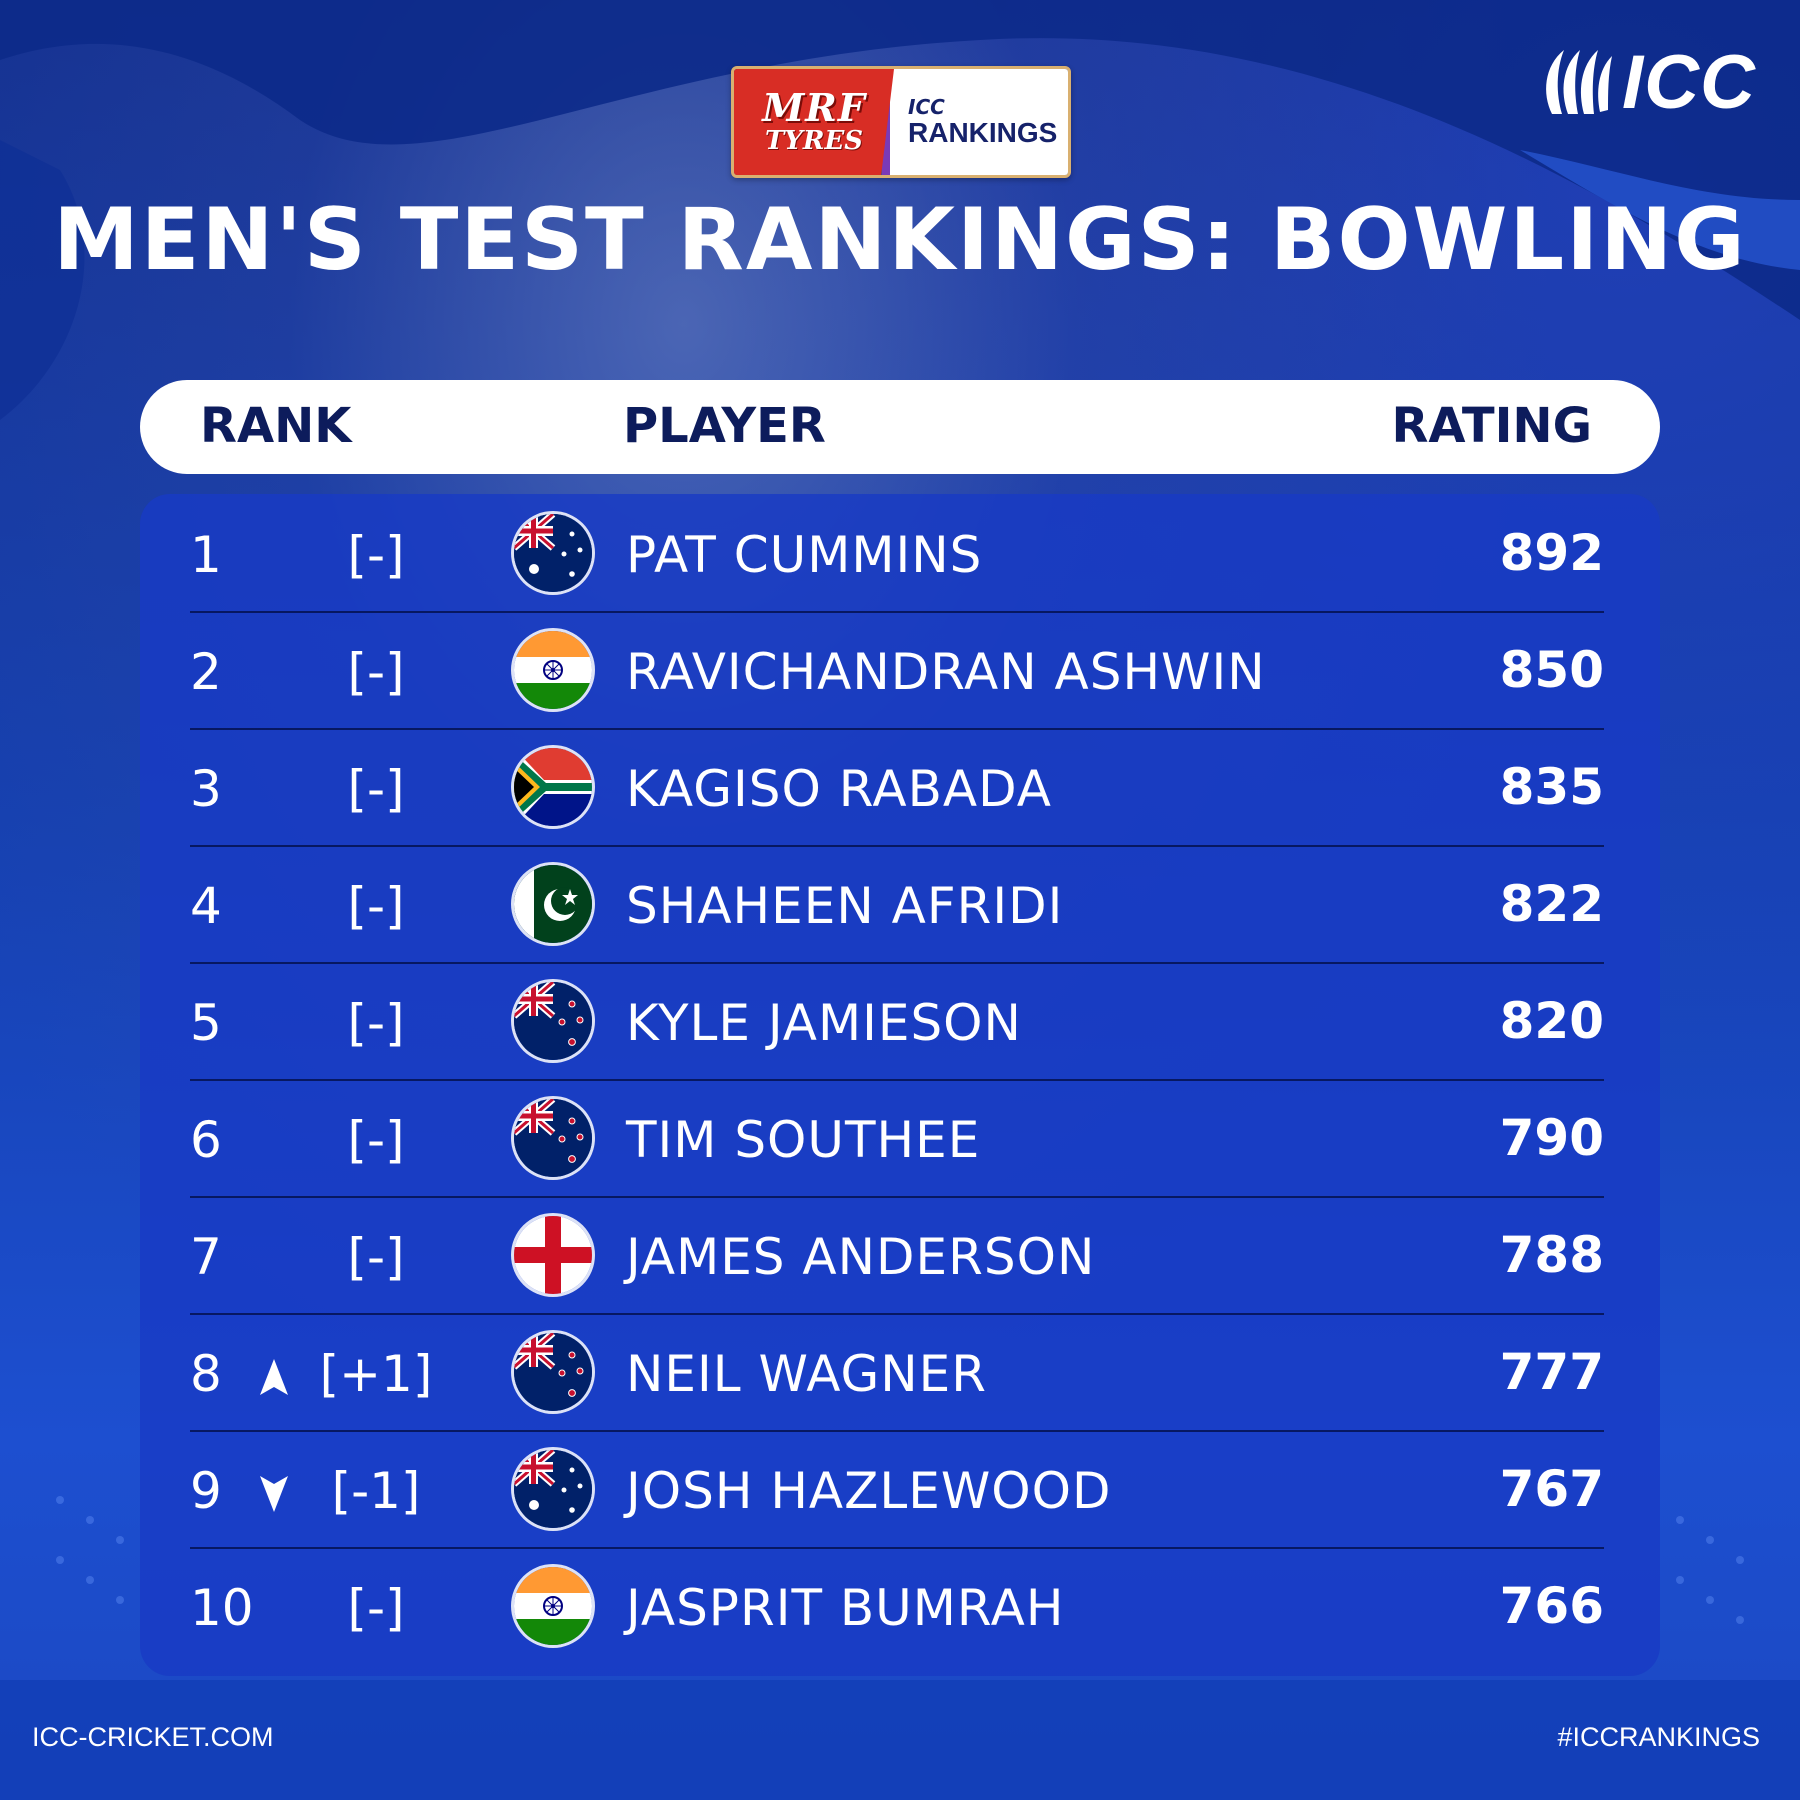  I want to click on rank-number: 8, so click(206, 1374).